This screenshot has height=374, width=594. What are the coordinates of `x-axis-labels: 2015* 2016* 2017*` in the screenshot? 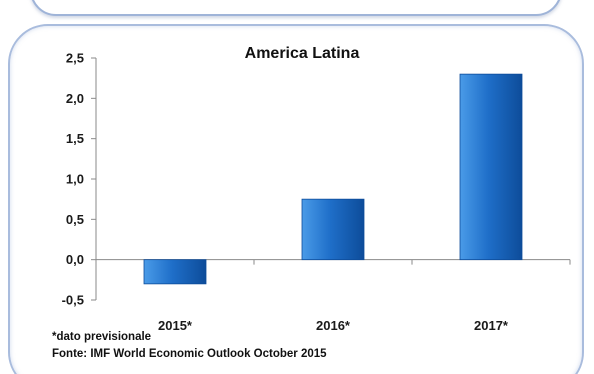 It's located at (333, 325).